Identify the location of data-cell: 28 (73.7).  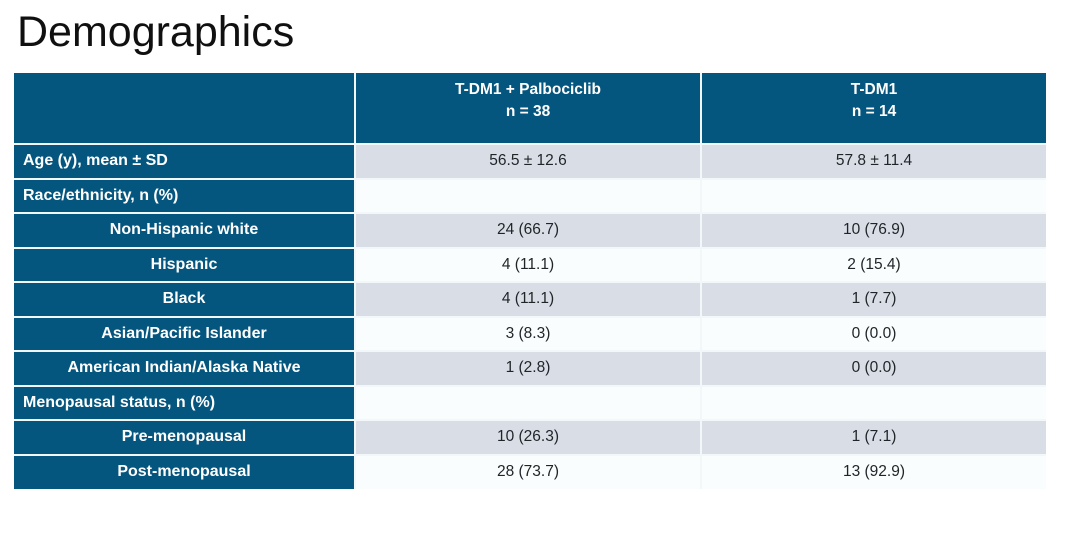
(528, 471).